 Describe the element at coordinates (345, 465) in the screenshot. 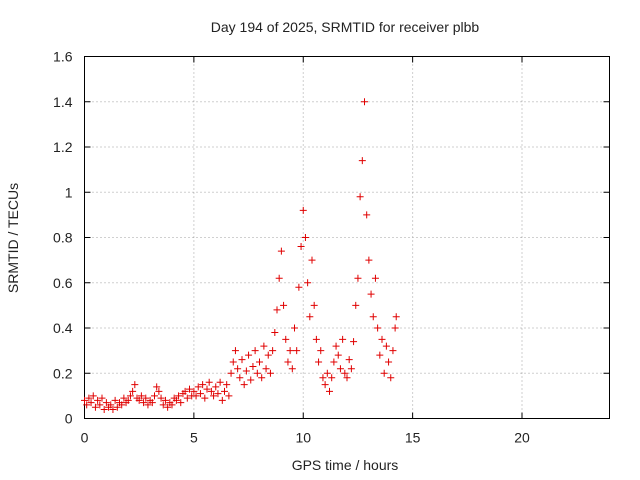

I see `x-axis-label: GPS time / hours` at that location.